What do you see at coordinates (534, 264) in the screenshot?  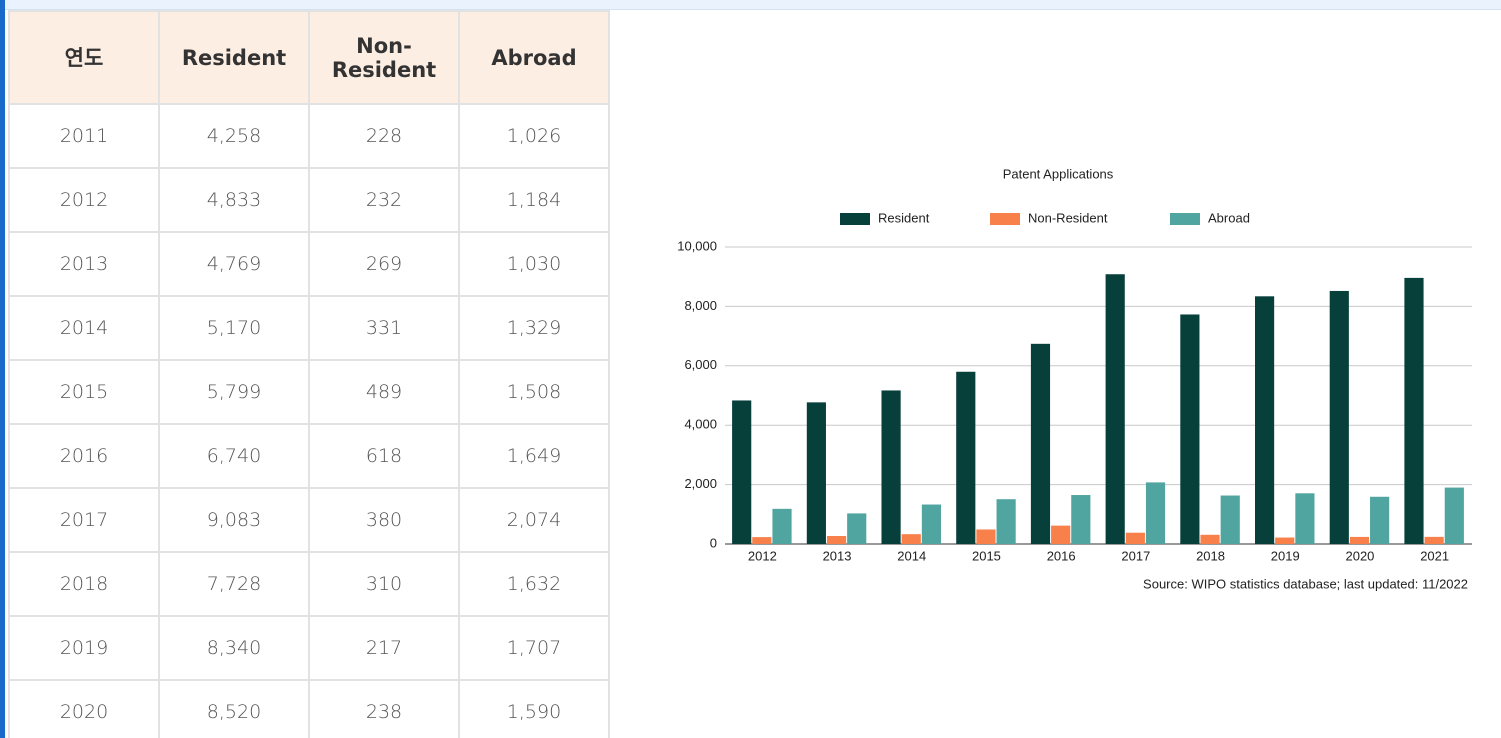 I see `table-cell: 1,030` at bounding box center [534, 264].